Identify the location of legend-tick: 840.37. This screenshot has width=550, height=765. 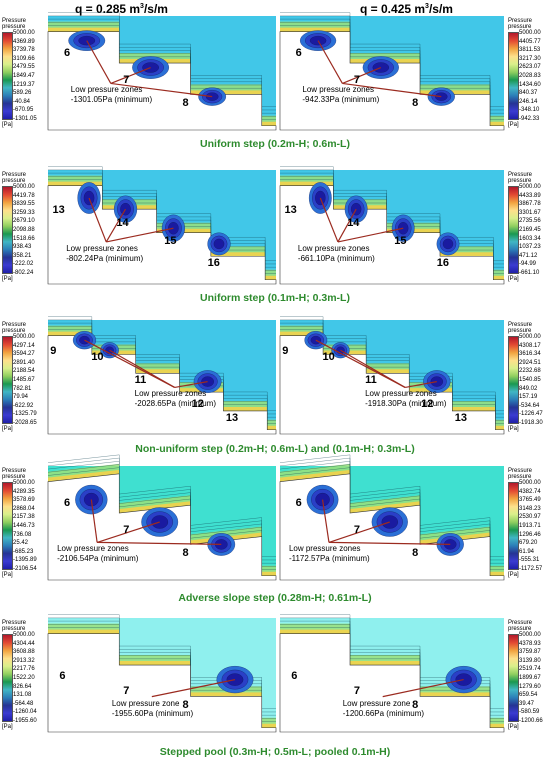
(528, 93).